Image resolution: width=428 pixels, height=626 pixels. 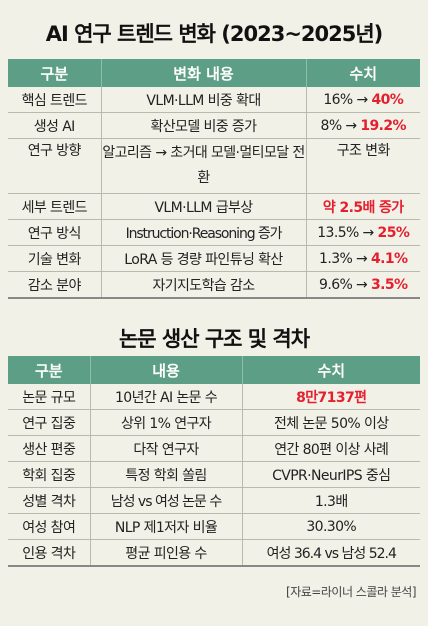 What do you see at coordinates (54, 232) in the screenshot?
I see `row-category: 연구 방식` at bounding box center [54, 232].